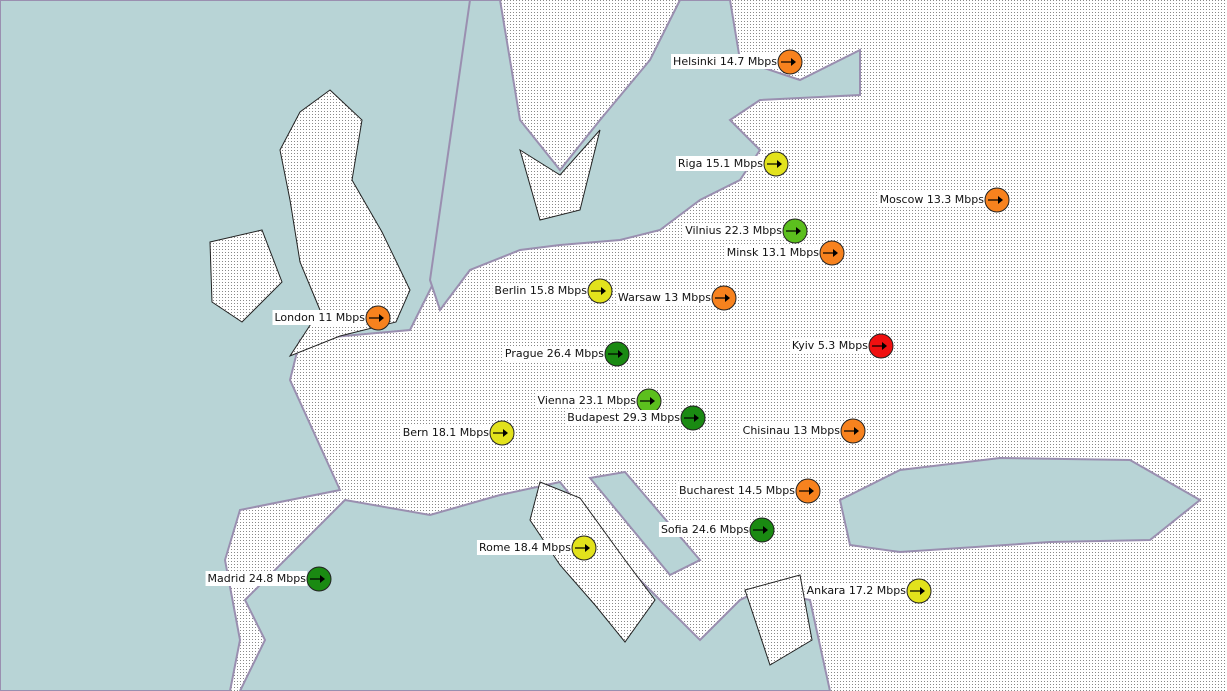  I want to click on city-label: Vilnius 22.3 Mbps, so click(733, 230).